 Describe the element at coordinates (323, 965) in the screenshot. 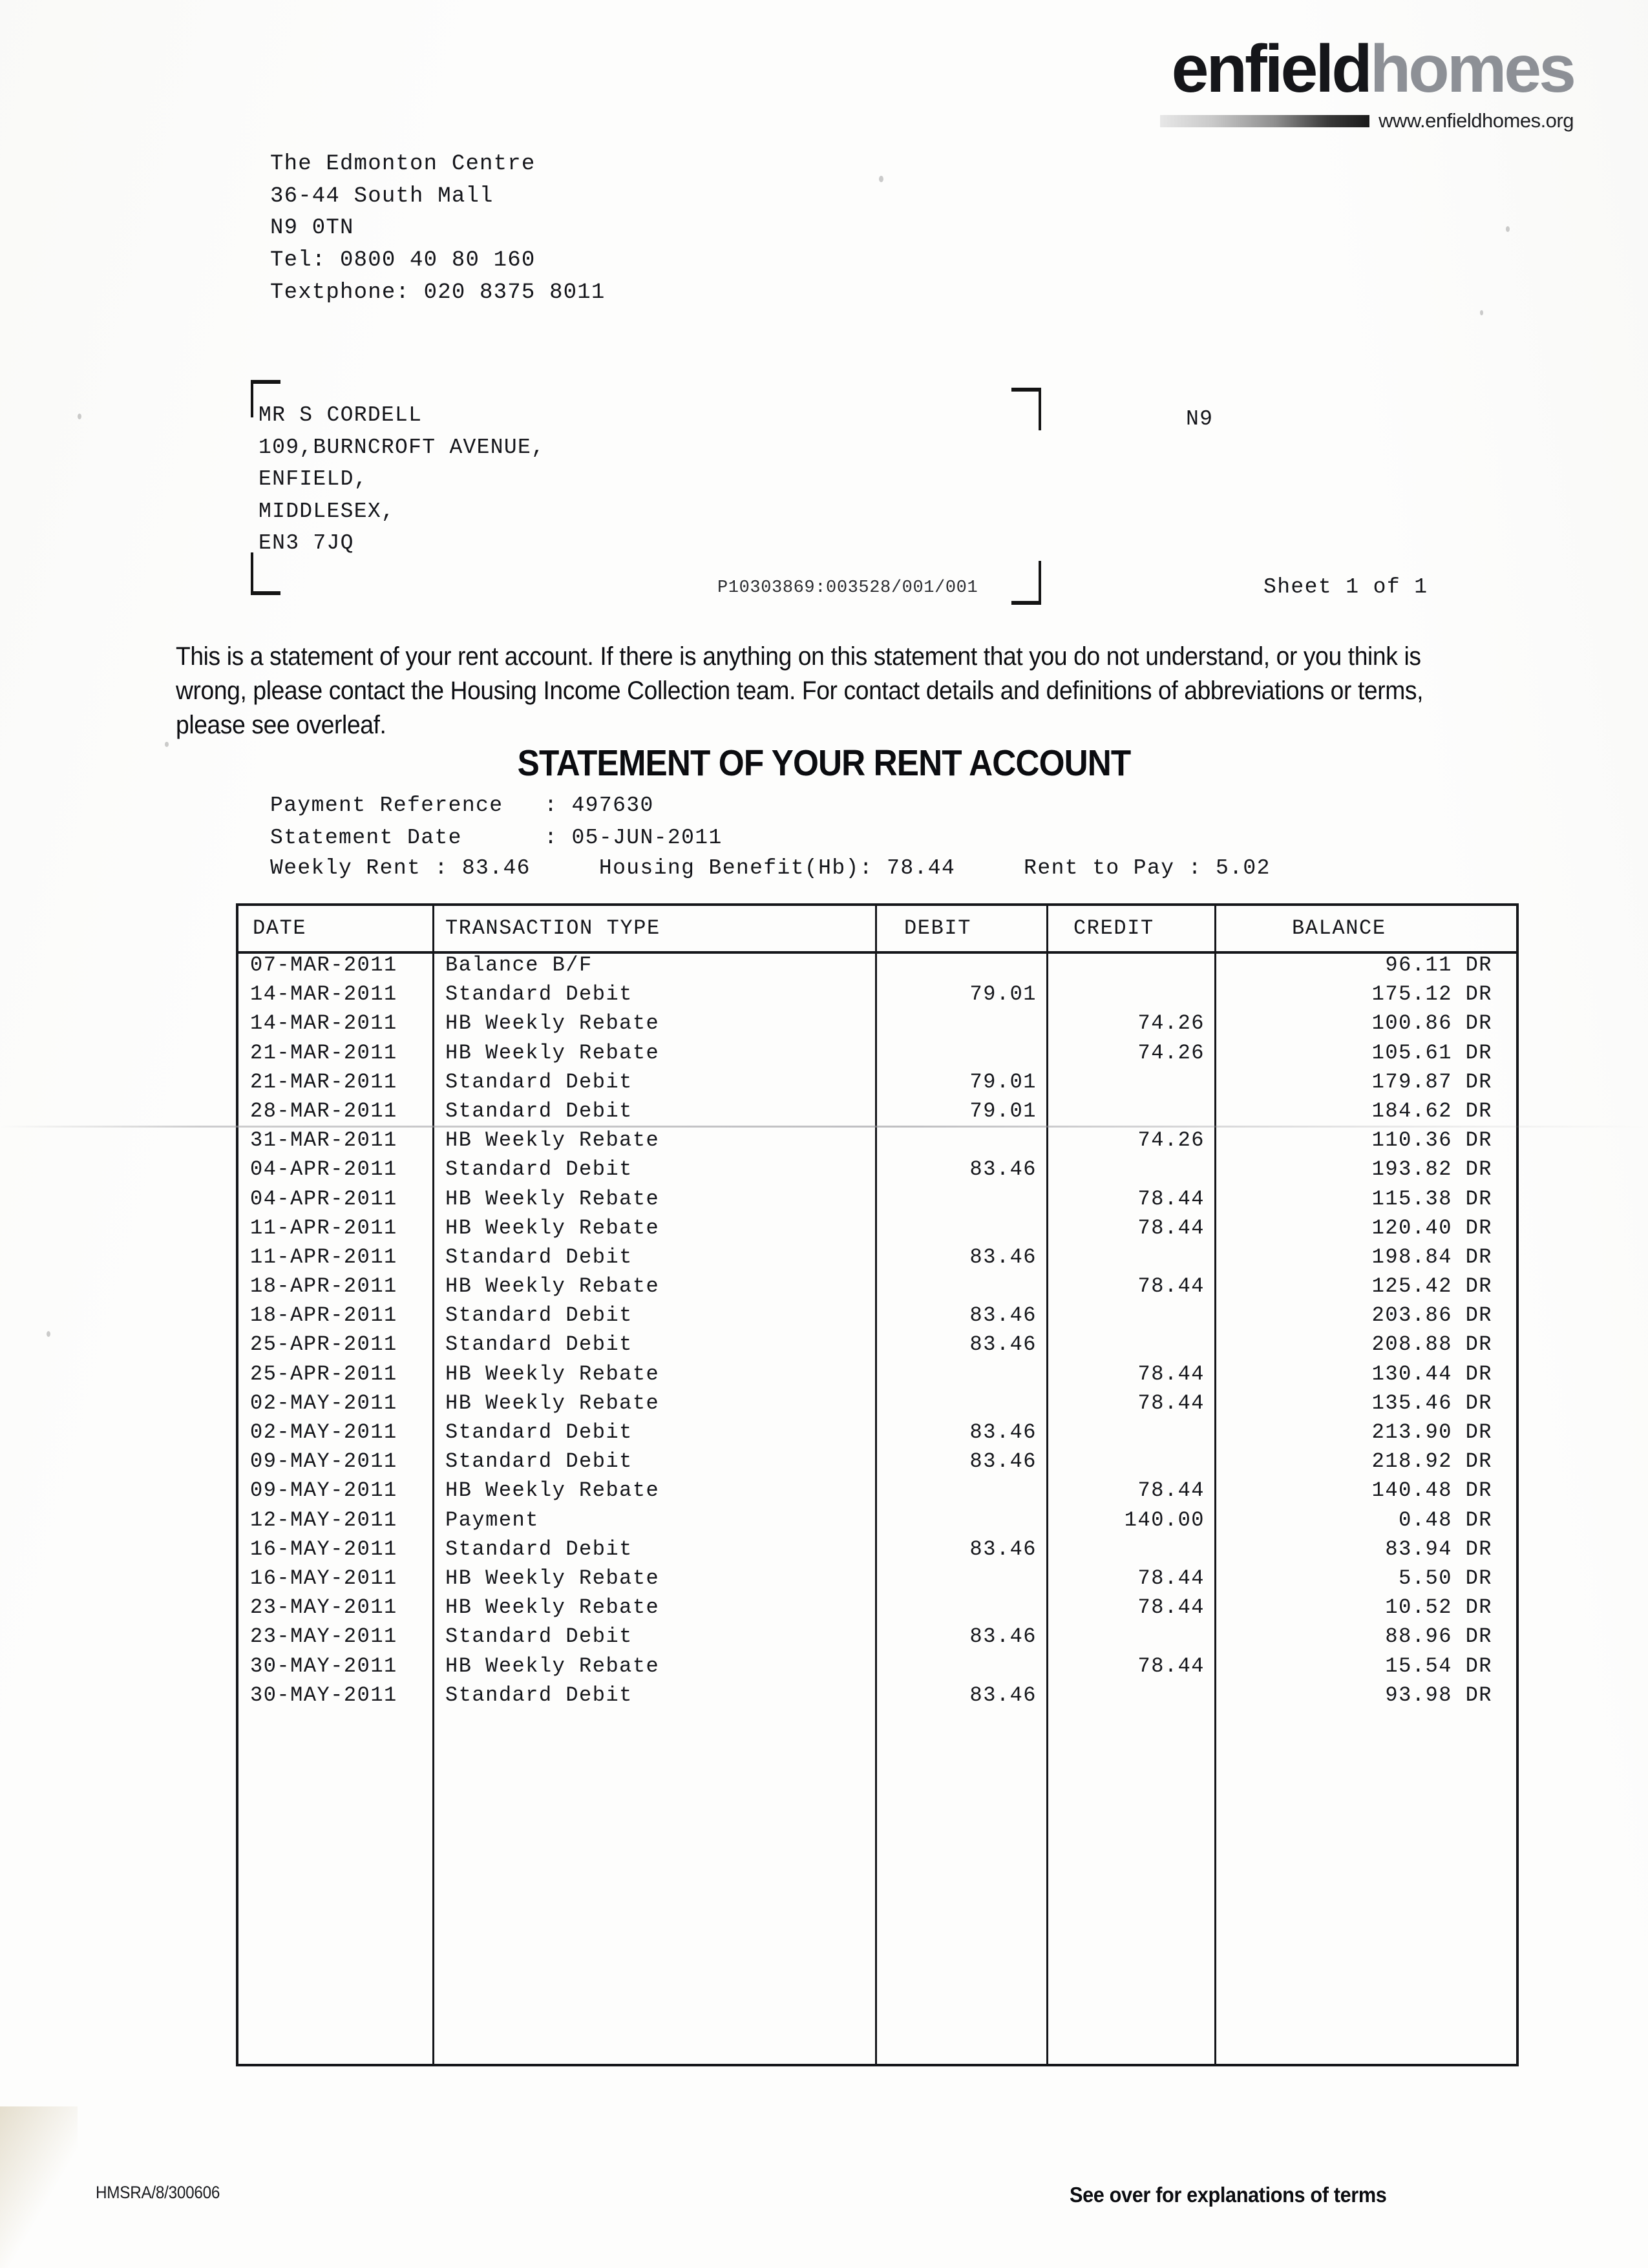

I see `transaction-date: 07-MAR-2011` at that location.